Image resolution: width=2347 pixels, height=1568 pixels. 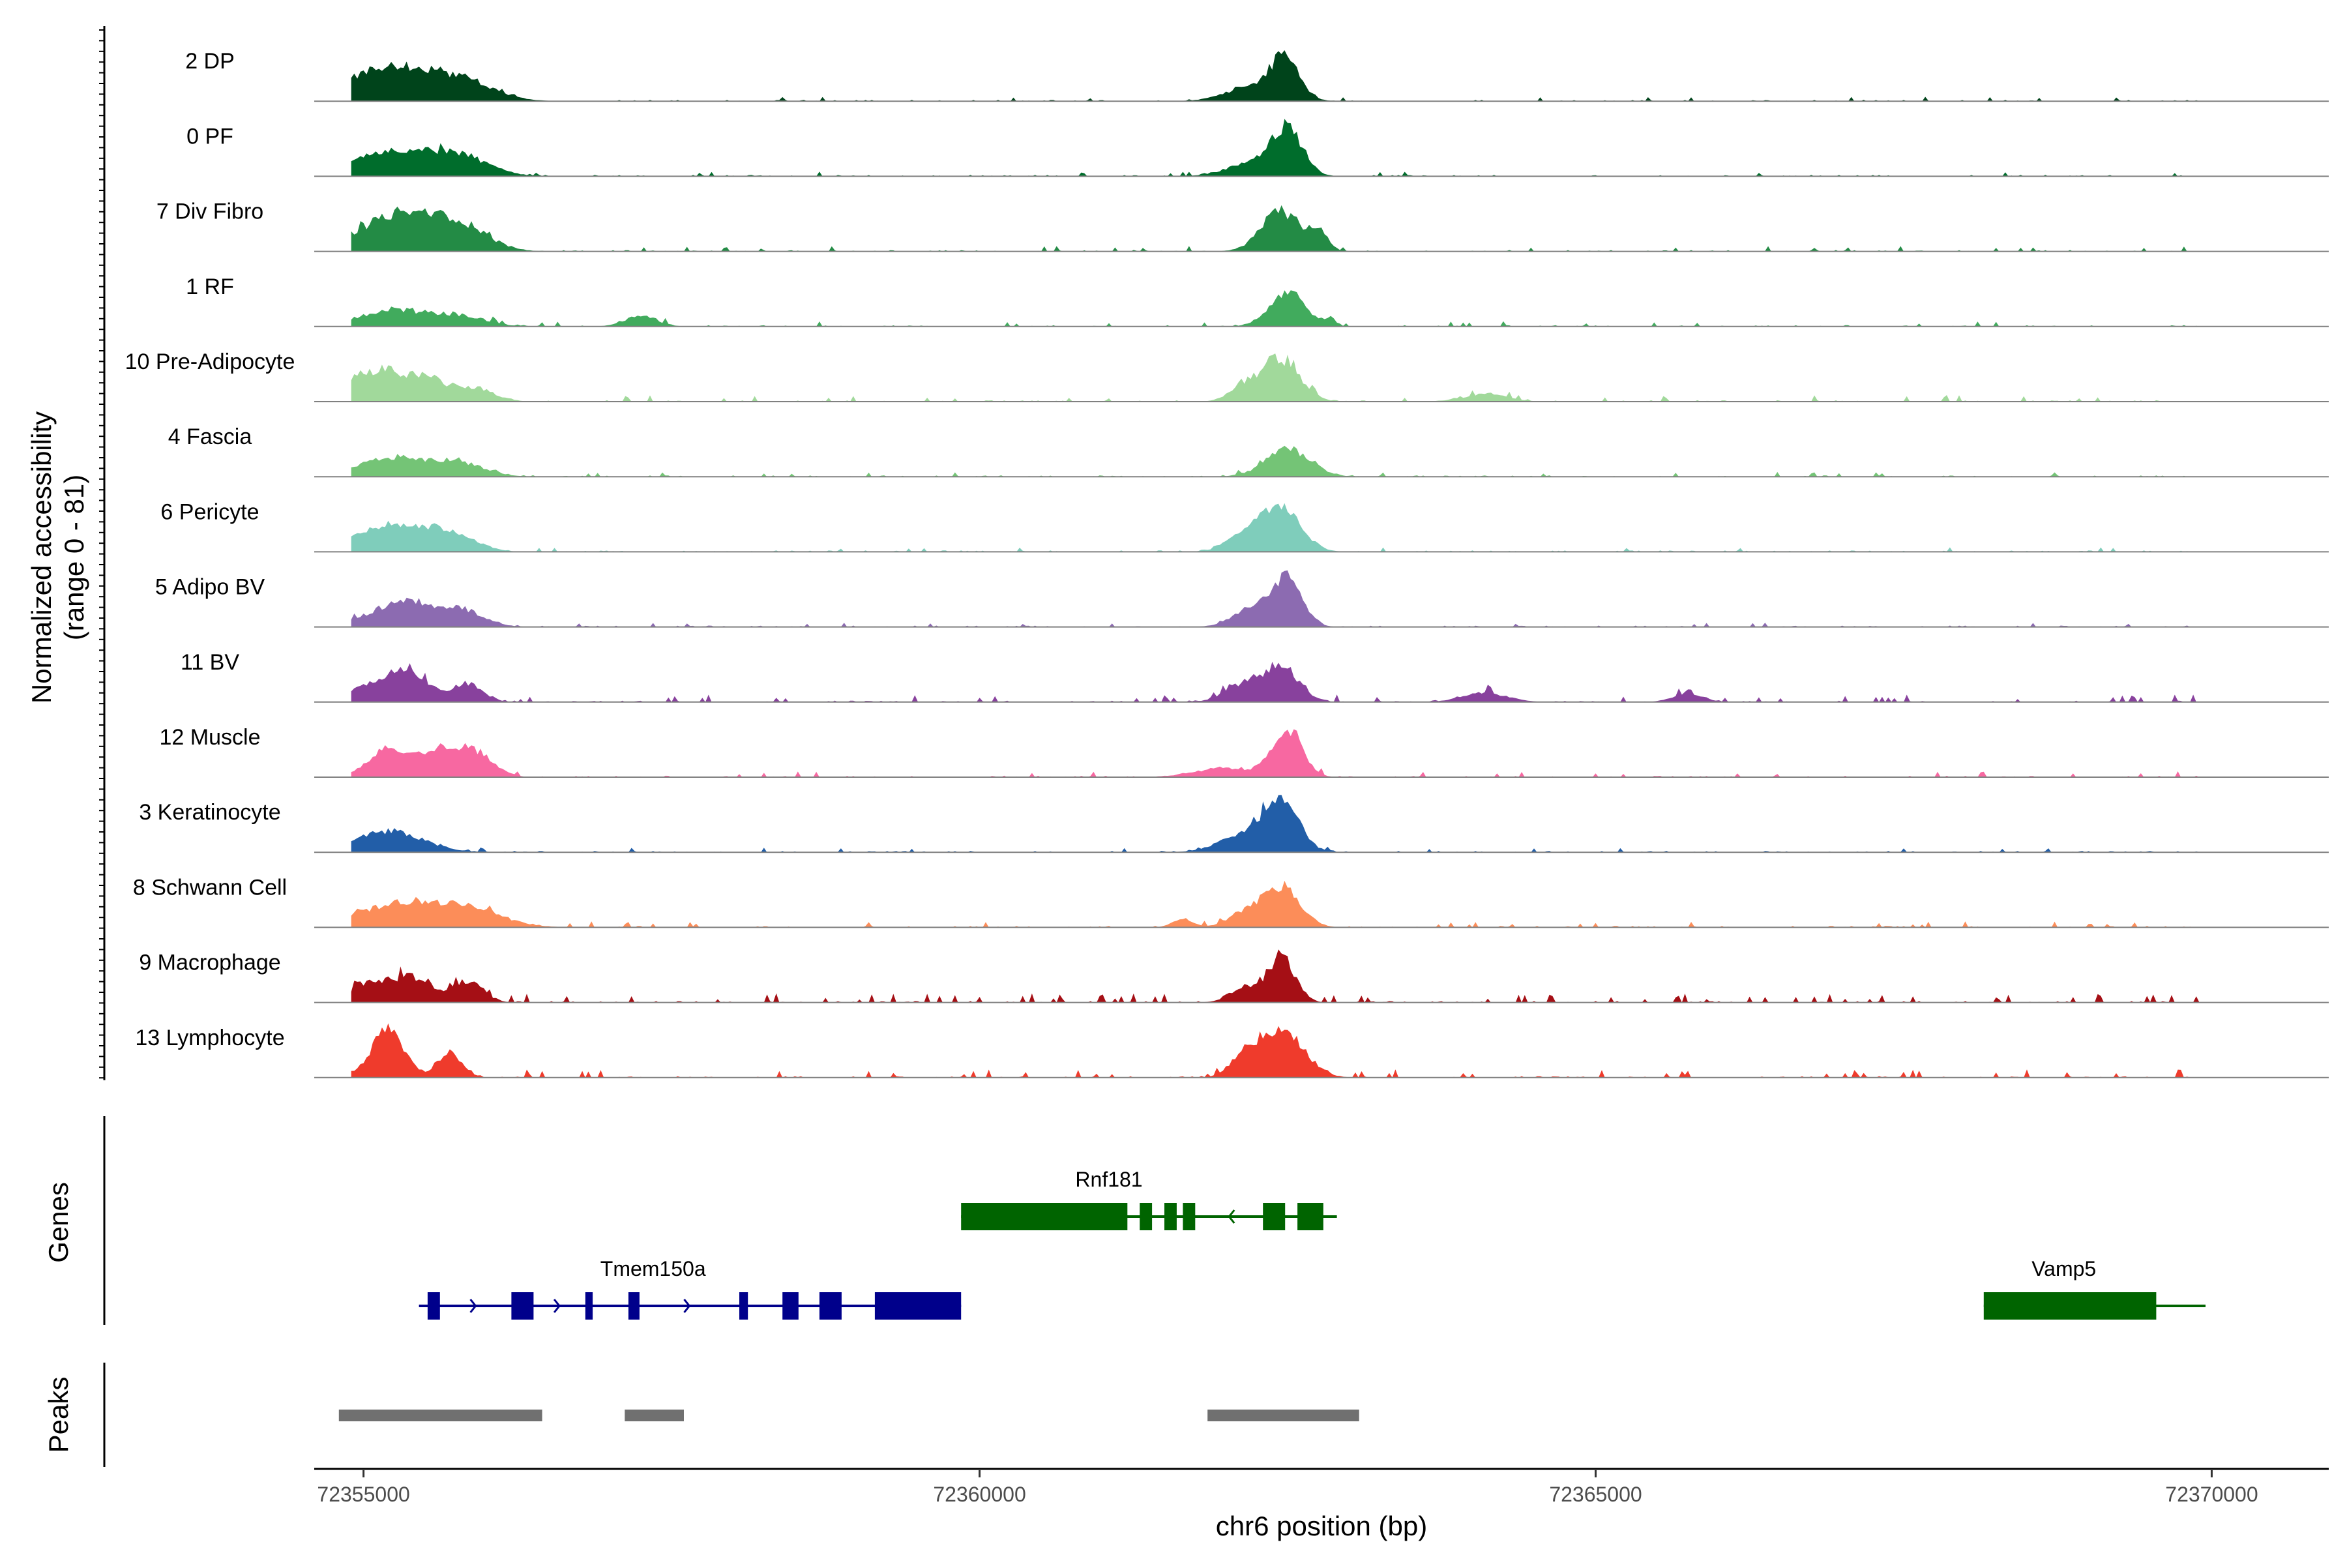 I want to click on gene-tmem150a: Tmem150a, so click(x=690, y=1289).